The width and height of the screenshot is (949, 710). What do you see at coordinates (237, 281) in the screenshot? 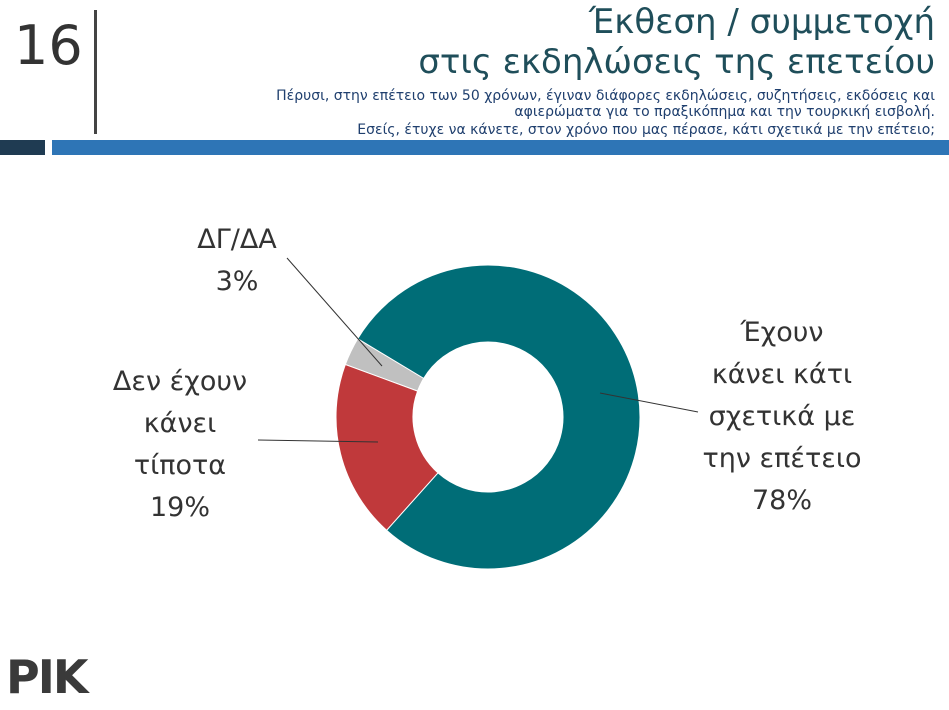
I see `value-label: 3%` at bounding box center [237, 281].